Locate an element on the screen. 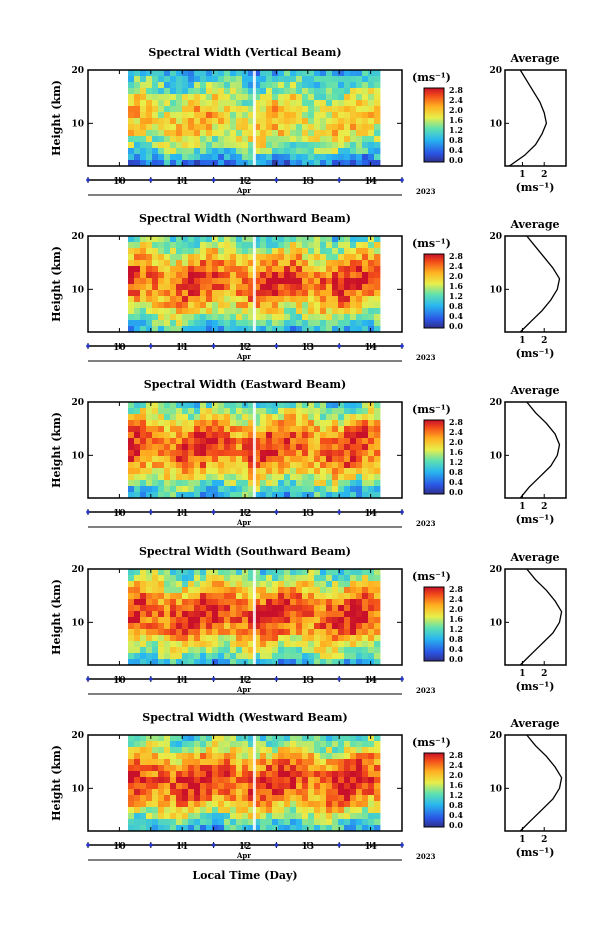 The width and height of the screenshot is (616, 935). profile-x-tick-label: 1 is located at coordinates (522, 674).